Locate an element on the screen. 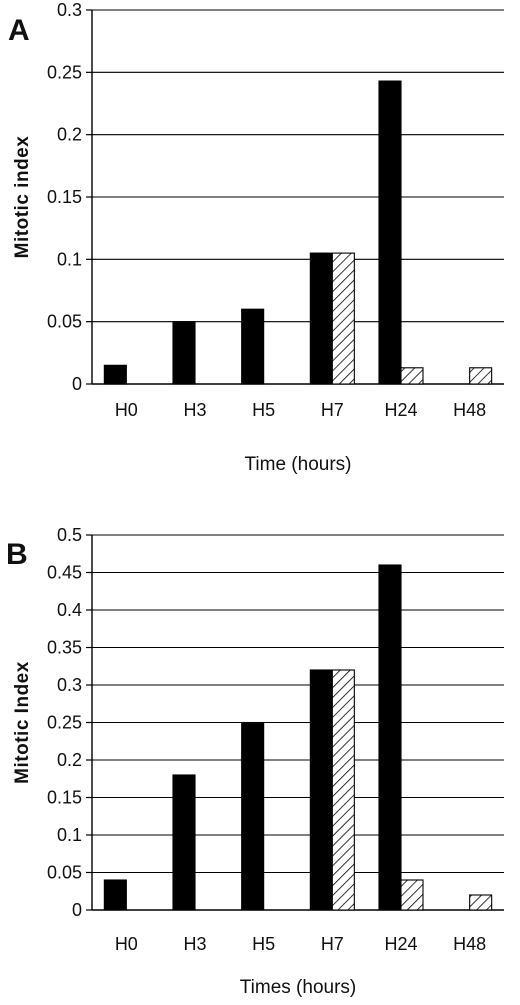 The height and width of the screenshot is (1005, 520). x-axis-title: Times (hours) is located at coordinates (298, 987).